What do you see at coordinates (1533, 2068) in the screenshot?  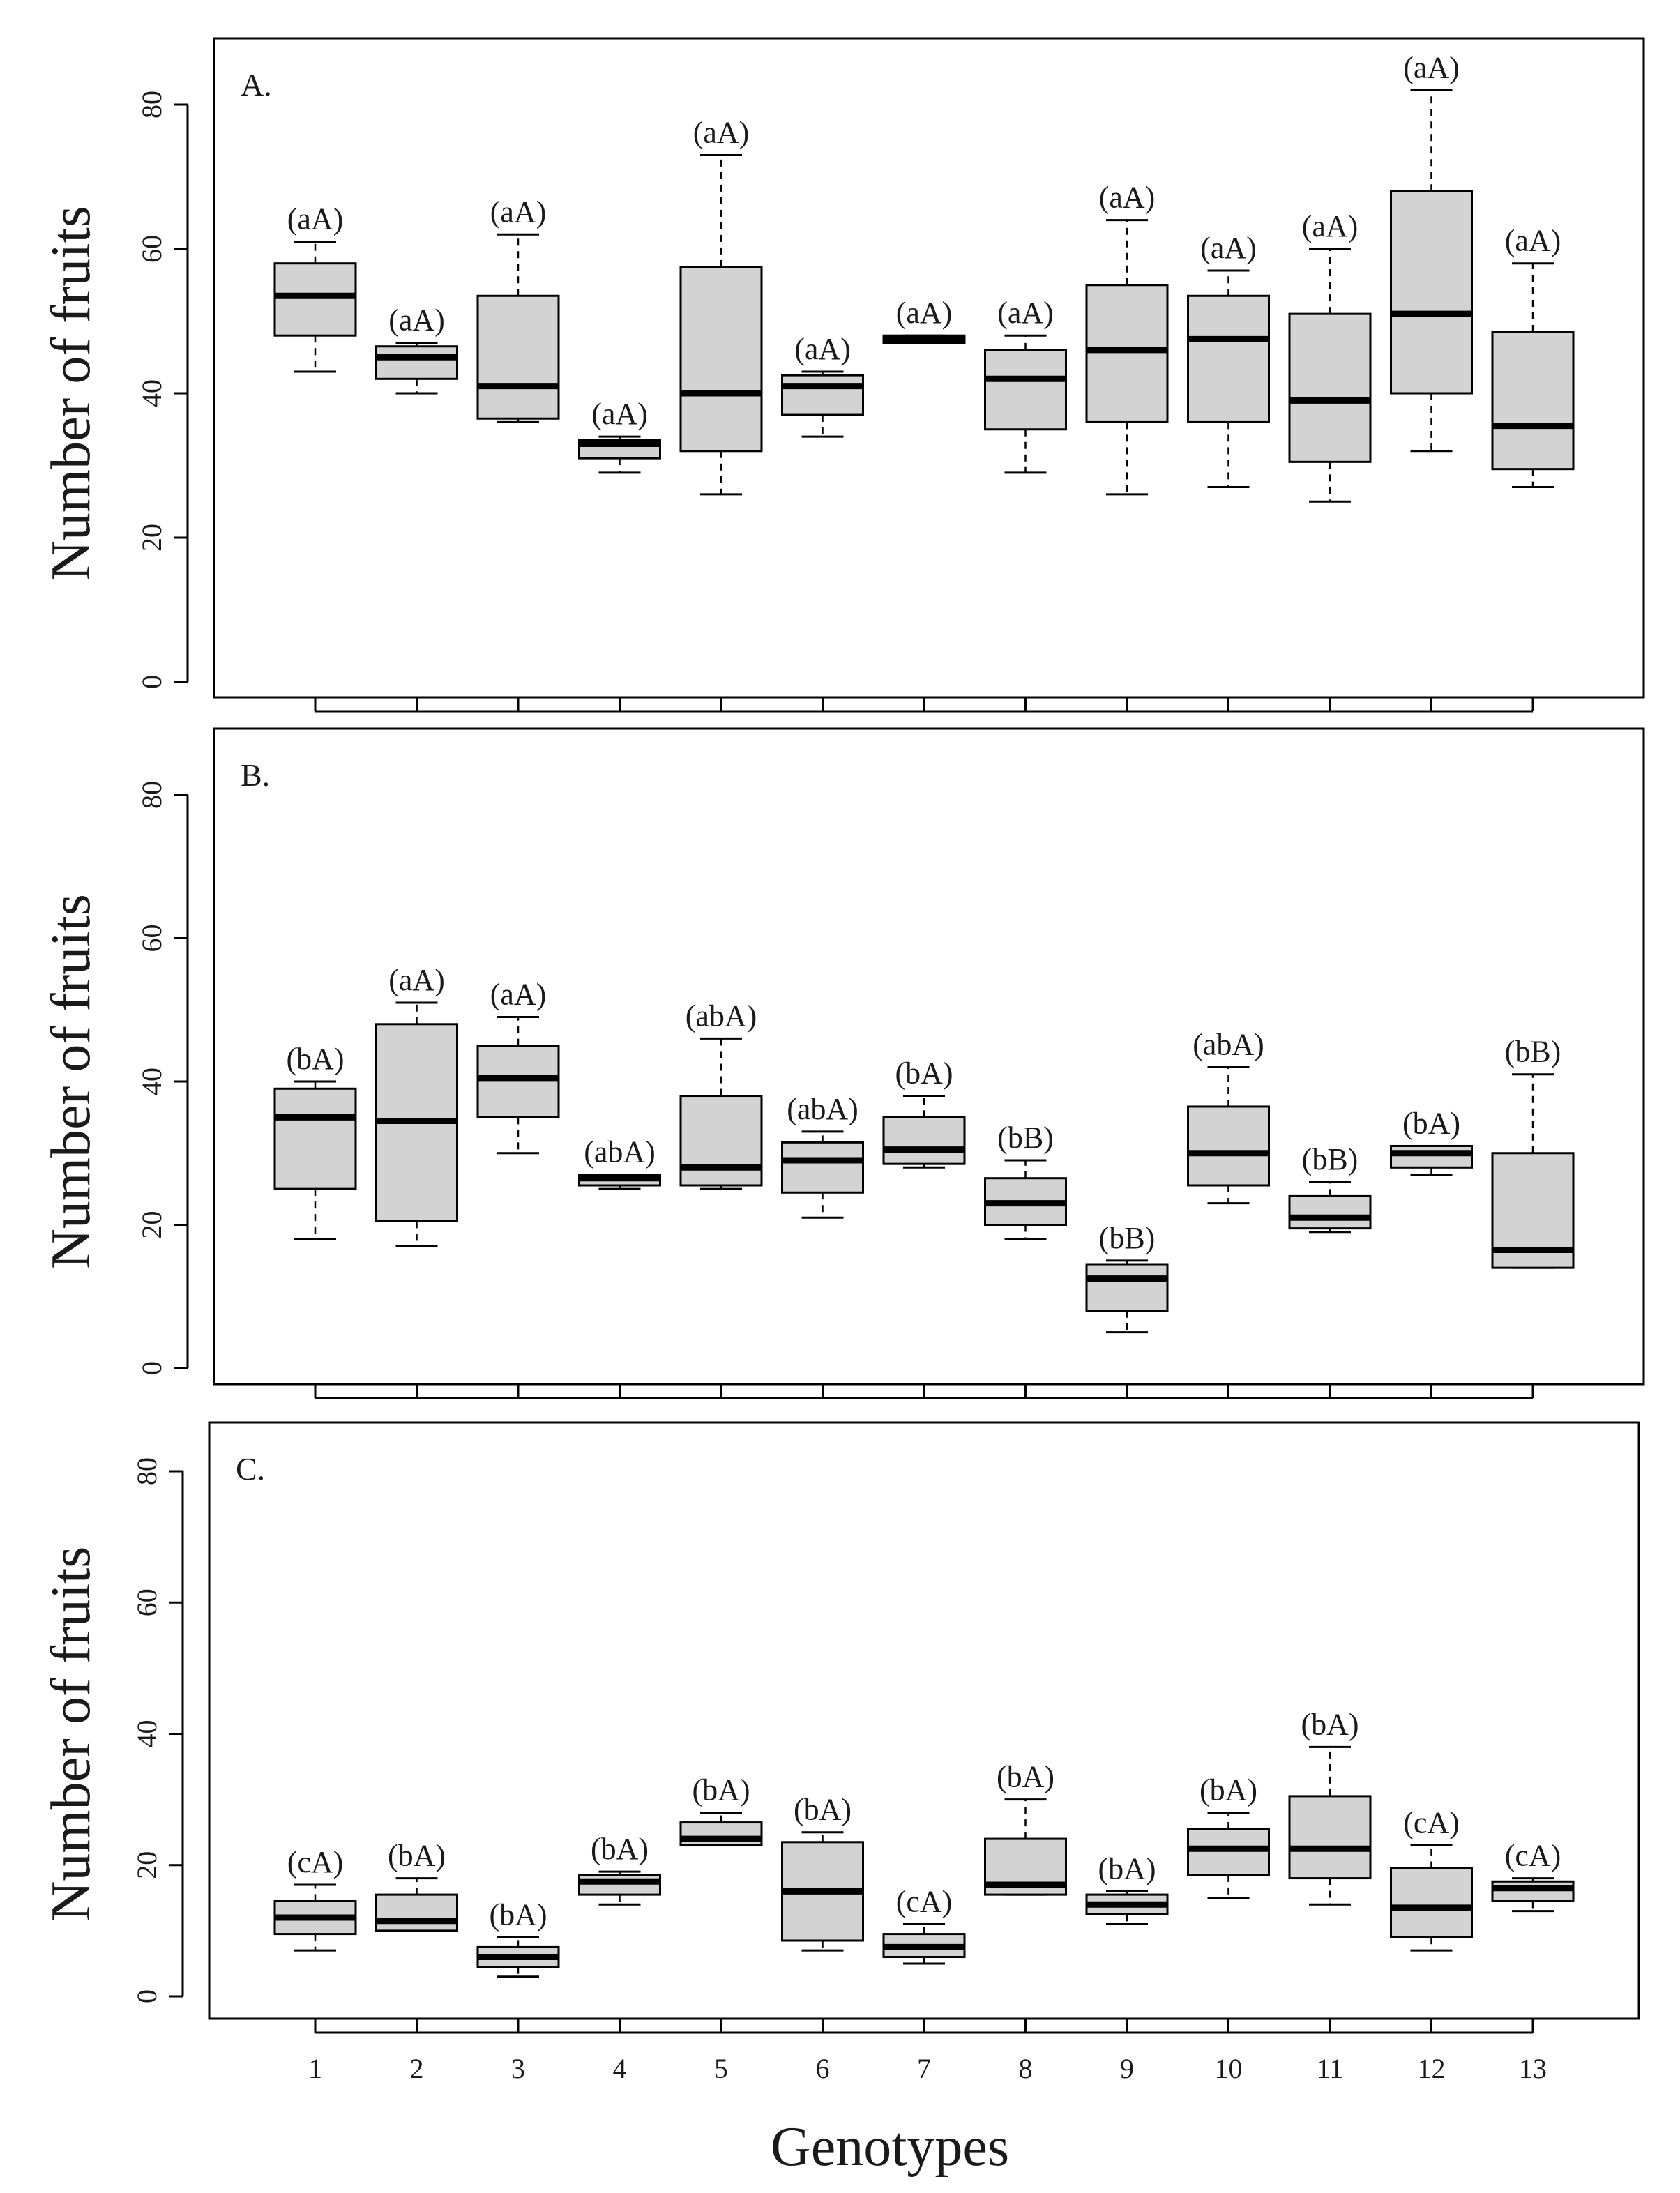 I see `x-tick-label: 13` at bounding box center [1533, 2068].